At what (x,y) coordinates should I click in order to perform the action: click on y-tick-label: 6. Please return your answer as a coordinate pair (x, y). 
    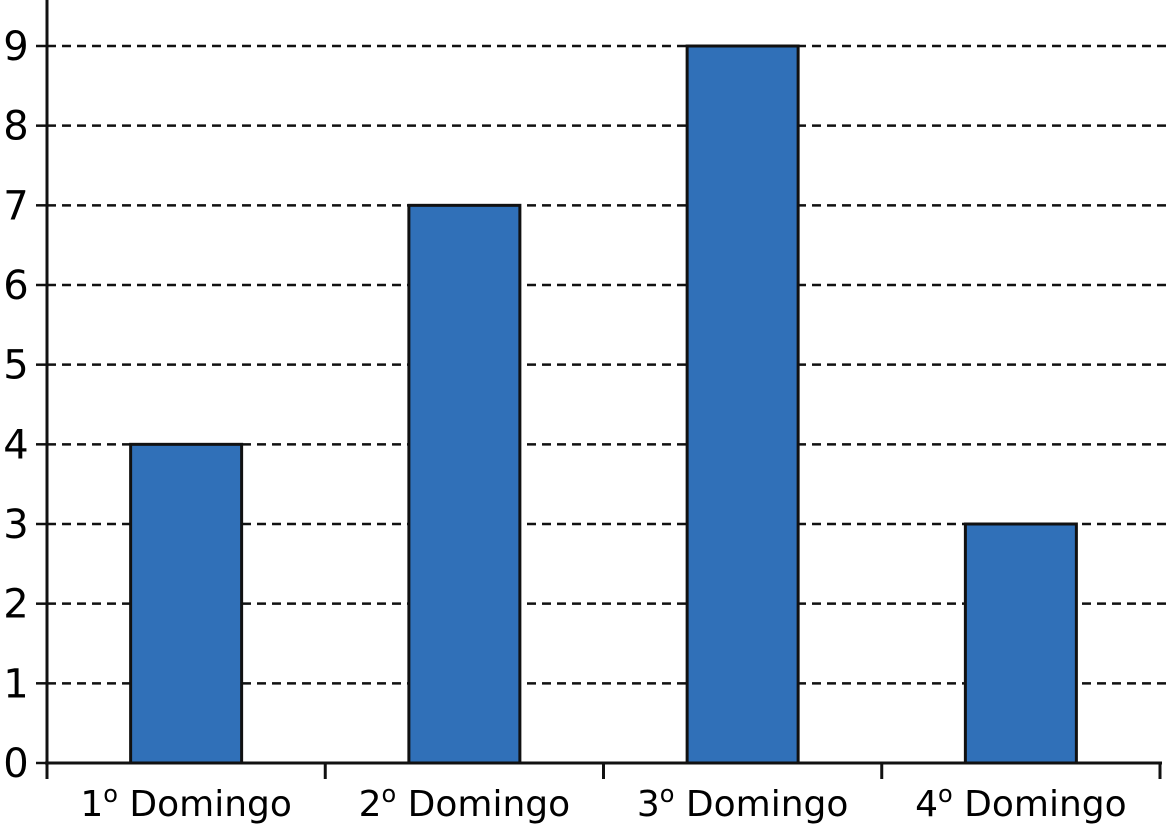
    Looking at the image, I should click on (15, 286).